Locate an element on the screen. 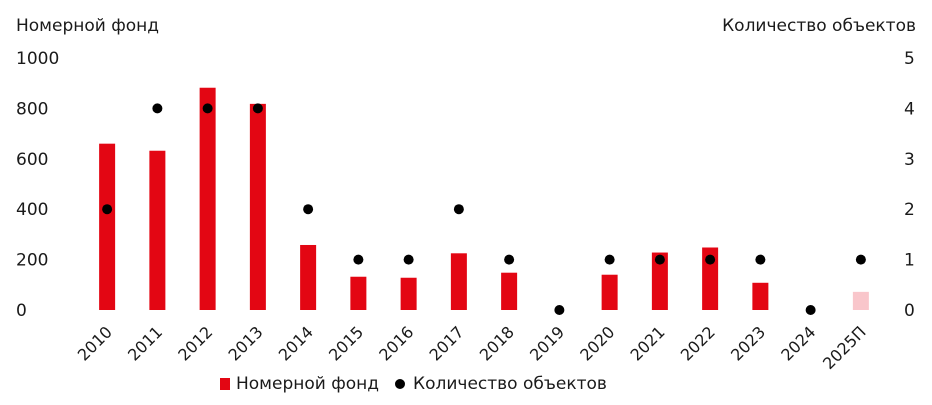 The width and height of the screenshot is (932, 405). x-tick-label: 2010 is located at coordinates (95, 343).